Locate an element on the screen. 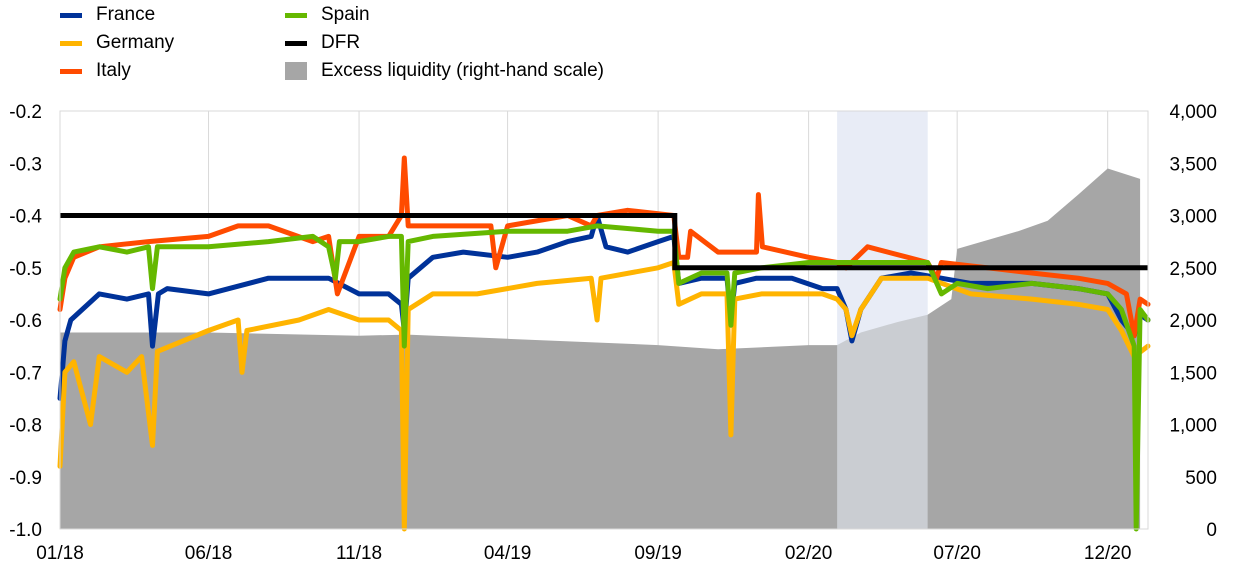  legend-label: Germany is located at coordinates (135, 42).